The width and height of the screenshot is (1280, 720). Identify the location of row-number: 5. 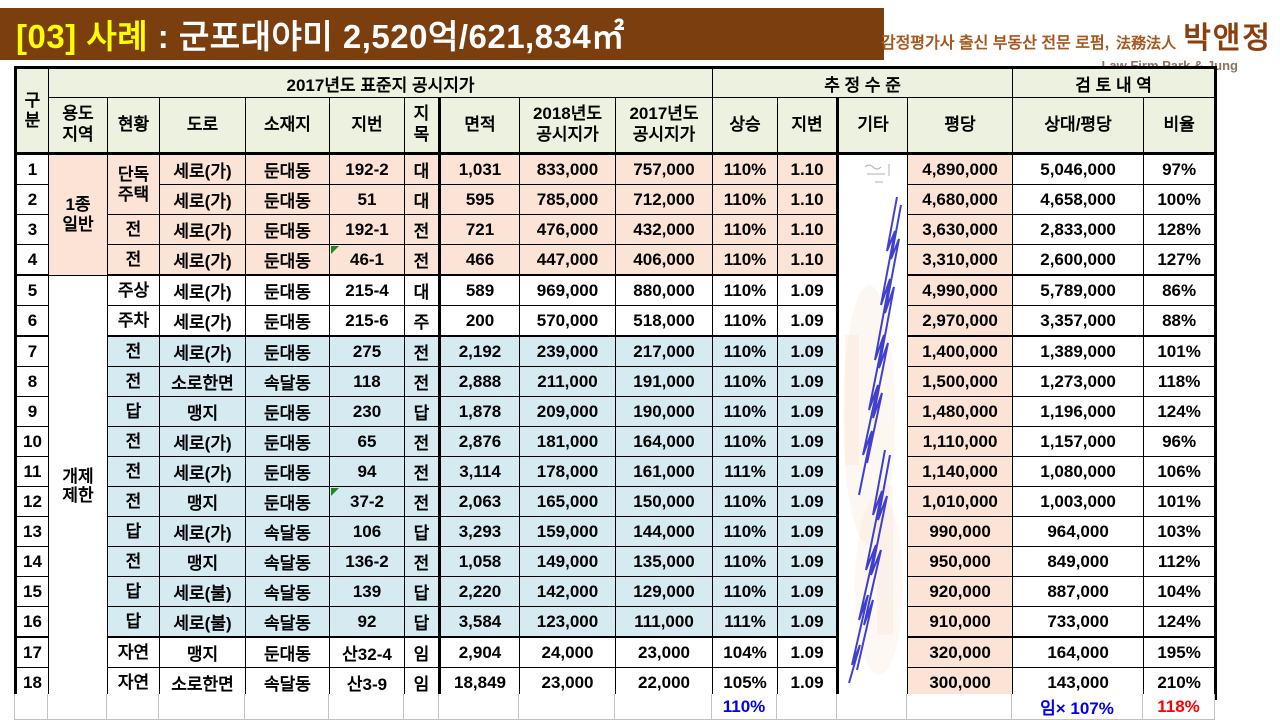
(32, 290).